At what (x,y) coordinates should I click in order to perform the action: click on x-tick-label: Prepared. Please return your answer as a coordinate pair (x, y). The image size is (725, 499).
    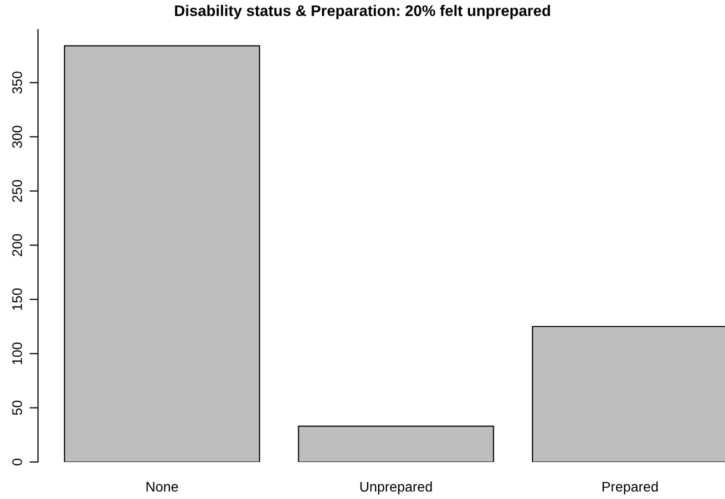
    Looking at the image, I should click on (630, 487).